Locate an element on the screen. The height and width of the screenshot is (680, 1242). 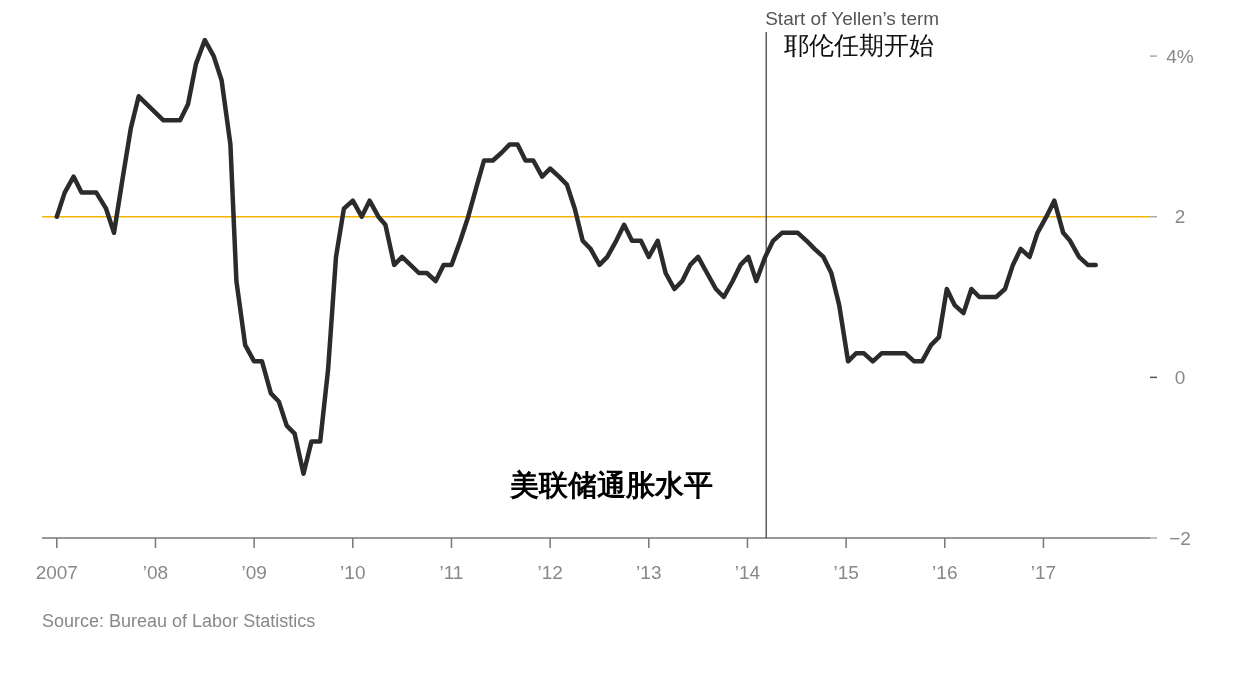
text: 美联储通胀水平 is located at coordinates (610, 485).